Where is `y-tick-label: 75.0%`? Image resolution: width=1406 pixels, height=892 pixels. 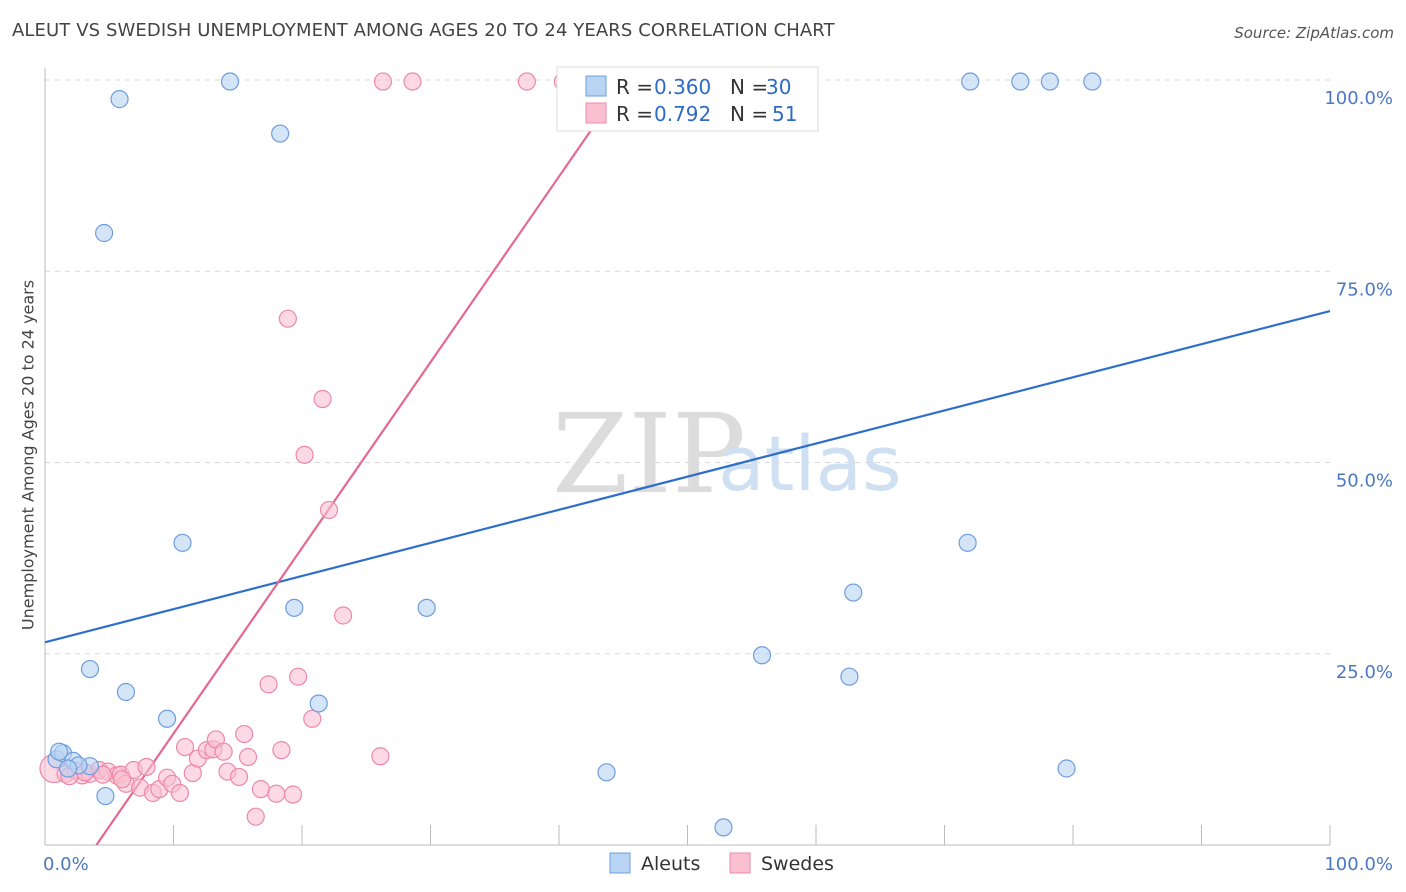
y-tick-label: 75.0% is located at coordinates (1364, 289).